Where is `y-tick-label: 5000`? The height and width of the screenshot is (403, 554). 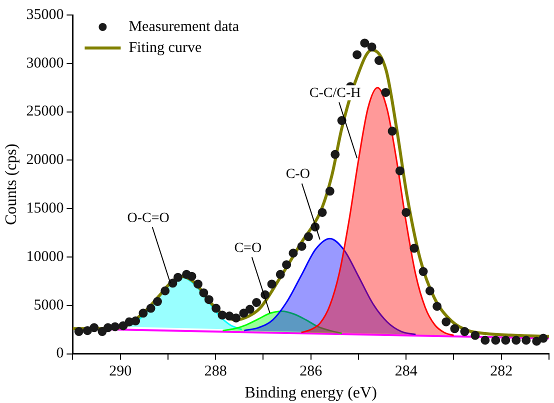 y-tick-label: 5000 is located at coordinates (49, 305).